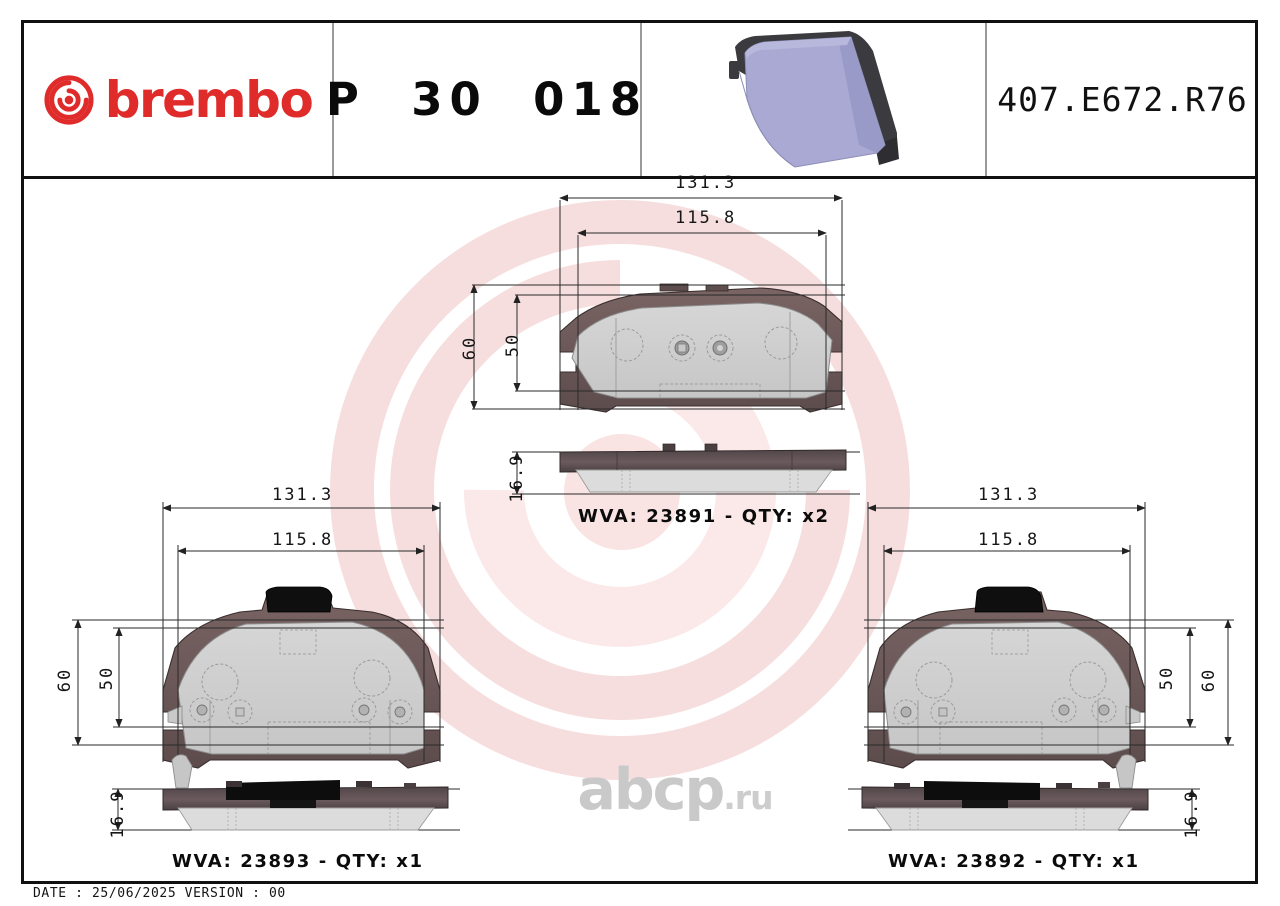  I want to click on product-image-cell, so click(813, 99).